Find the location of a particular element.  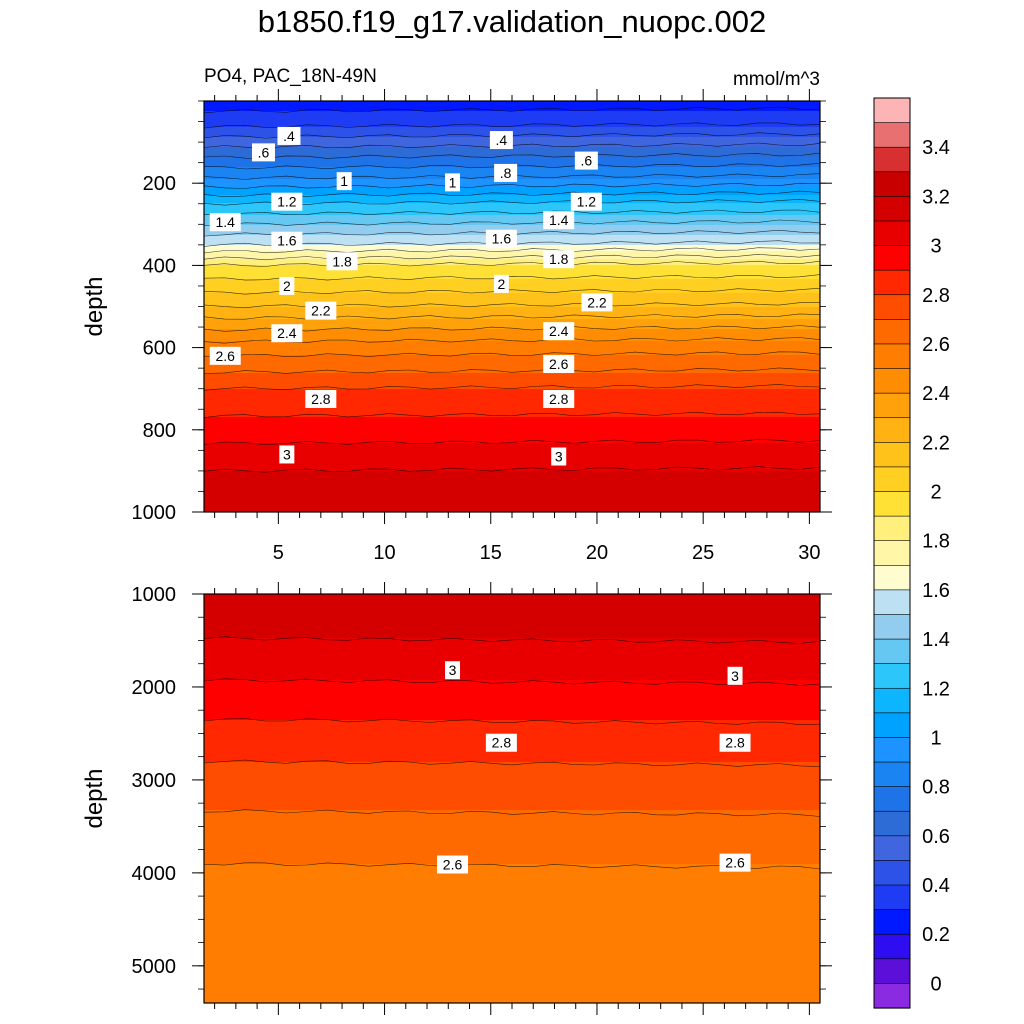

colorbar-label: 2.6 is located at coordinates (936, 345).